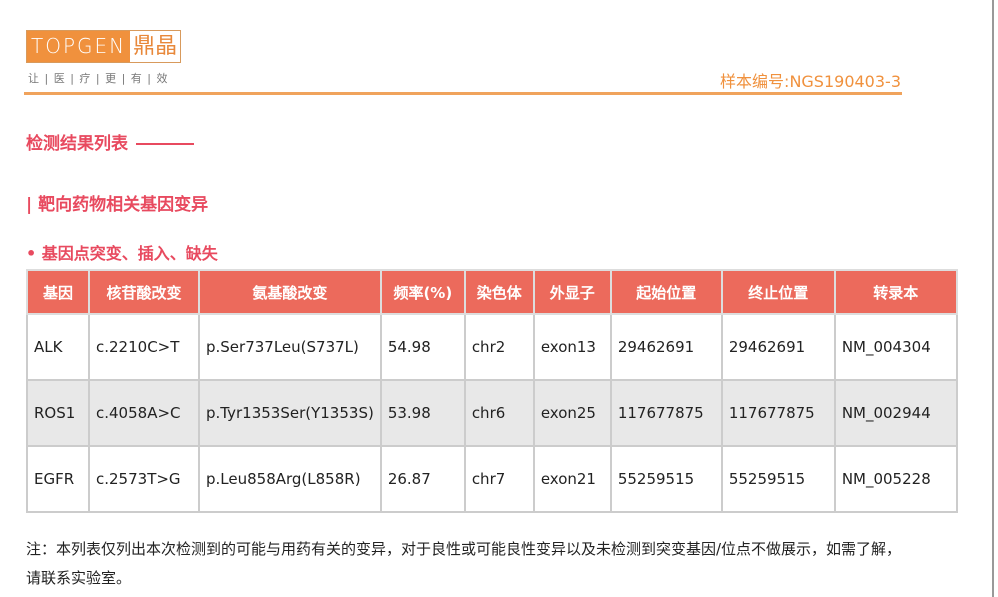  Describe the element at coordinates (165, 144) in the screenshot. I see `title-line` at that location.